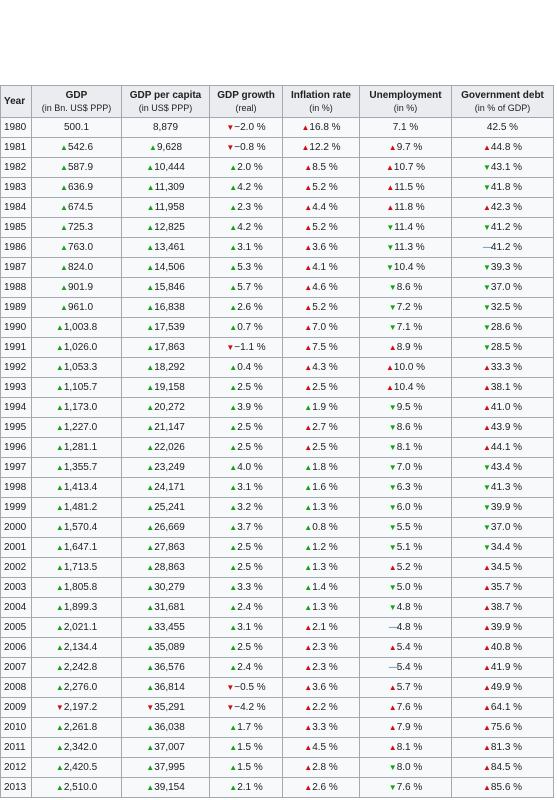 This screenshot has width=557, height=800. Describe the element at coordinates (169, 607) in the screenshot. I see `cell-value: 31,681` at that location.